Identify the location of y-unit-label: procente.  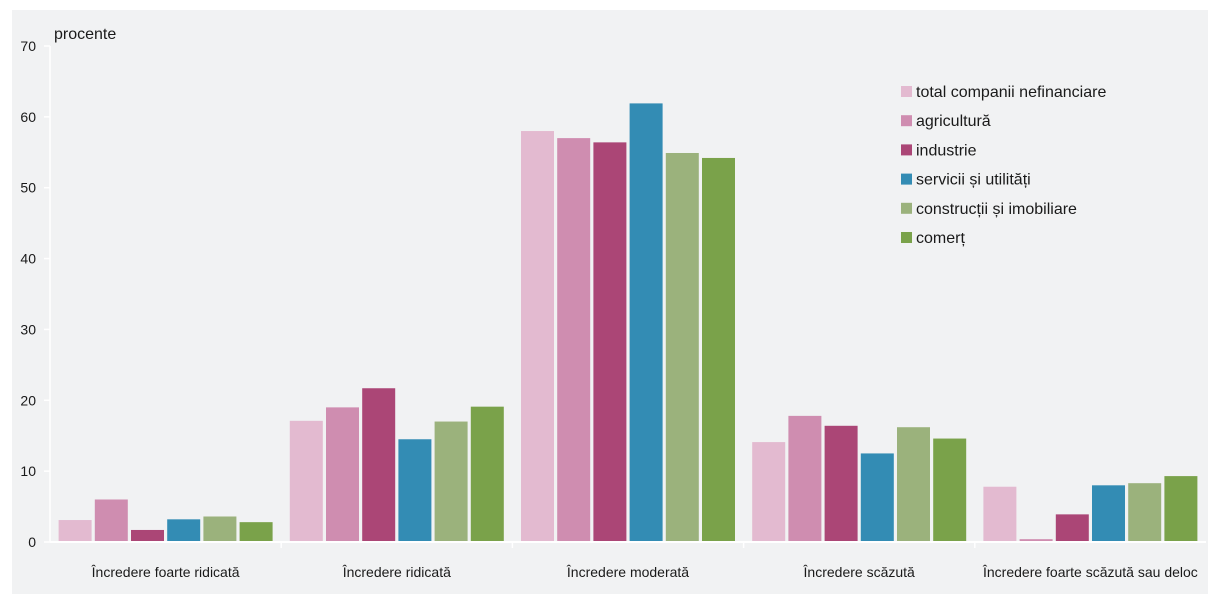
(85, 34).